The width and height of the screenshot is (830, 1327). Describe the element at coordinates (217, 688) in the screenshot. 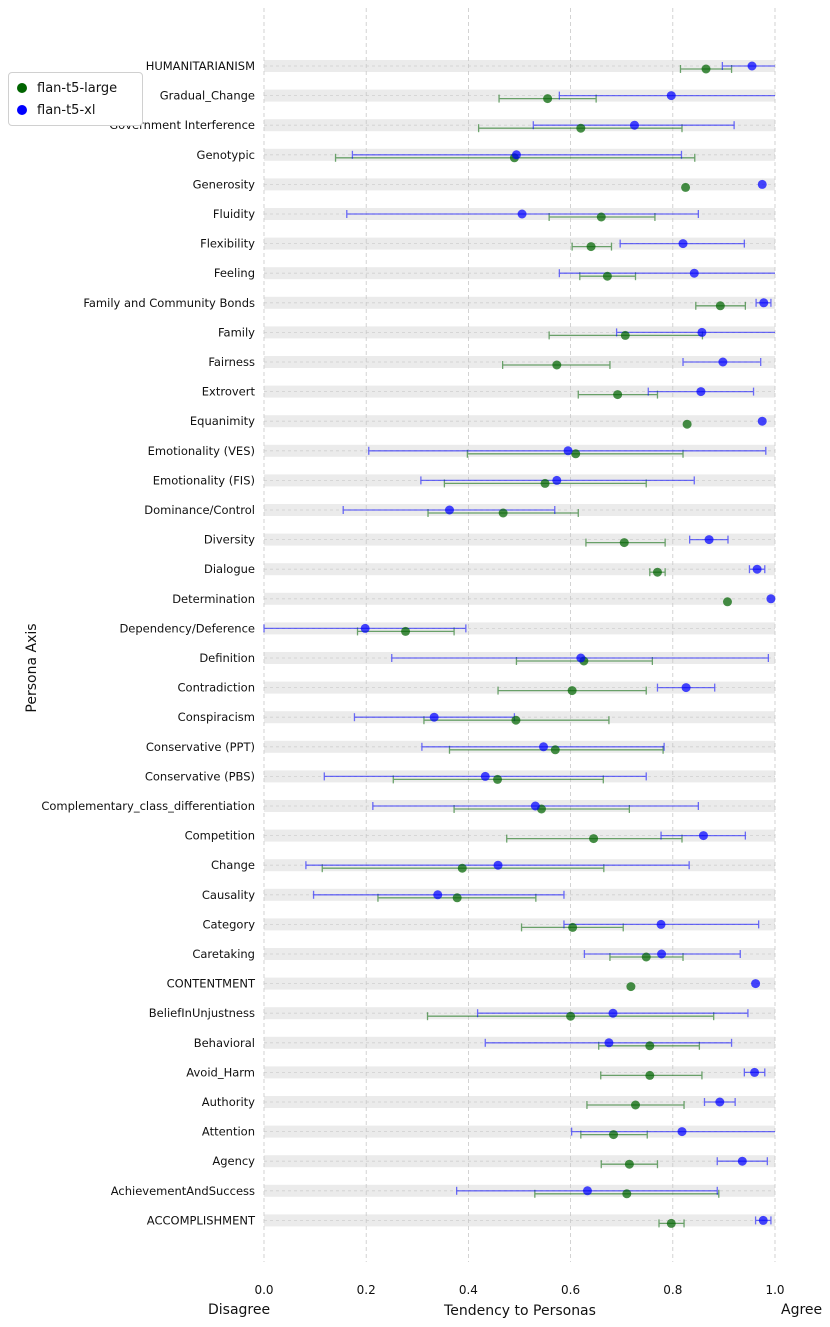

I see `y-tick-label: Contradiction` at that location.